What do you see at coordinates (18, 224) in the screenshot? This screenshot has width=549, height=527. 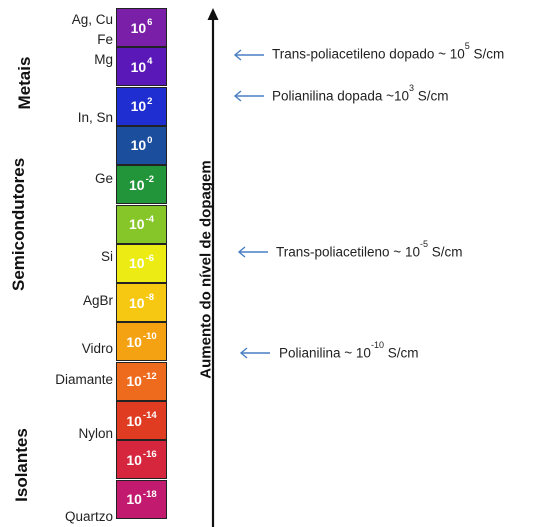 I see `category-semiconductors: Semicondutores` at bounding box center [18, 224].